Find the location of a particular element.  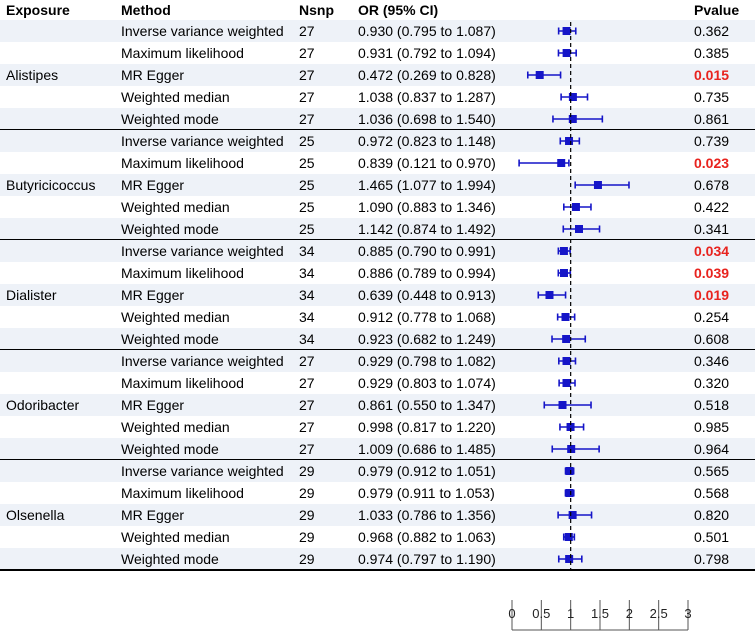

or-ci-value: 1.038 (0.837 to 1.287) is located at coordinates (427, 97).